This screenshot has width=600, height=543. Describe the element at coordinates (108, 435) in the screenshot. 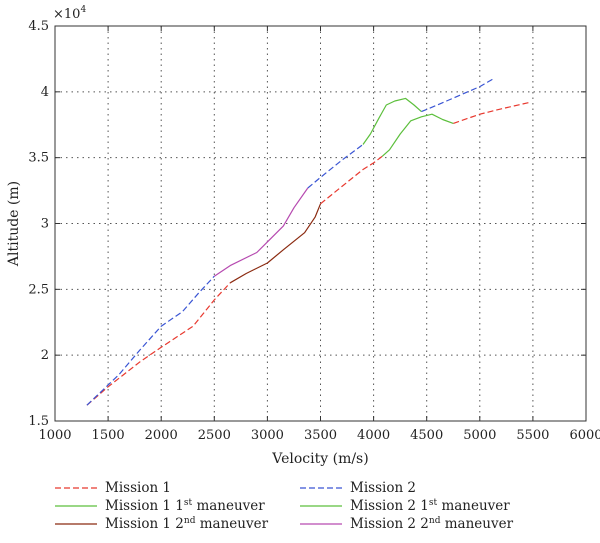

I see `x-tick-label: 1500` at that location.